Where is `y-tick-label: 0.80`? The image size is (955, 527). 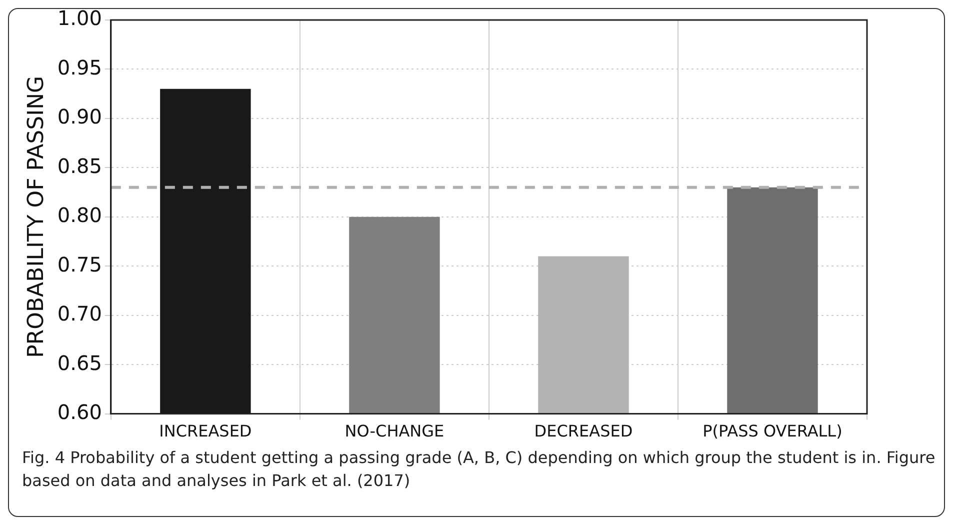 y-tick-label: 0.80 is located at coordinates (79, 215).